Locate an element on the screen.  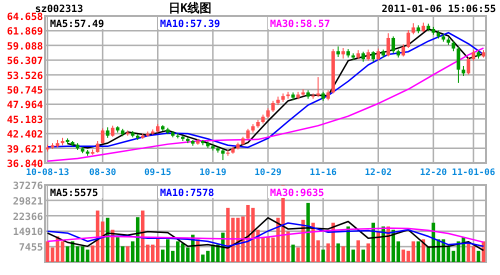
text: MA10:7578 is located at coordinates (187, 193).